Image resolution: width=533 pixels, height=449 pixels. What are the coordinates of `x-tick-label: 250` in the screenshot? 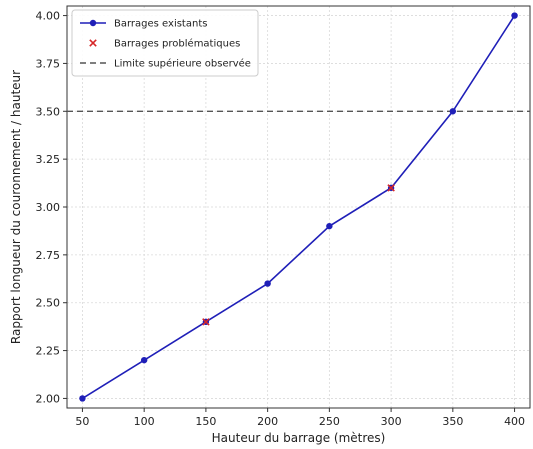 It's located at (329, 421).